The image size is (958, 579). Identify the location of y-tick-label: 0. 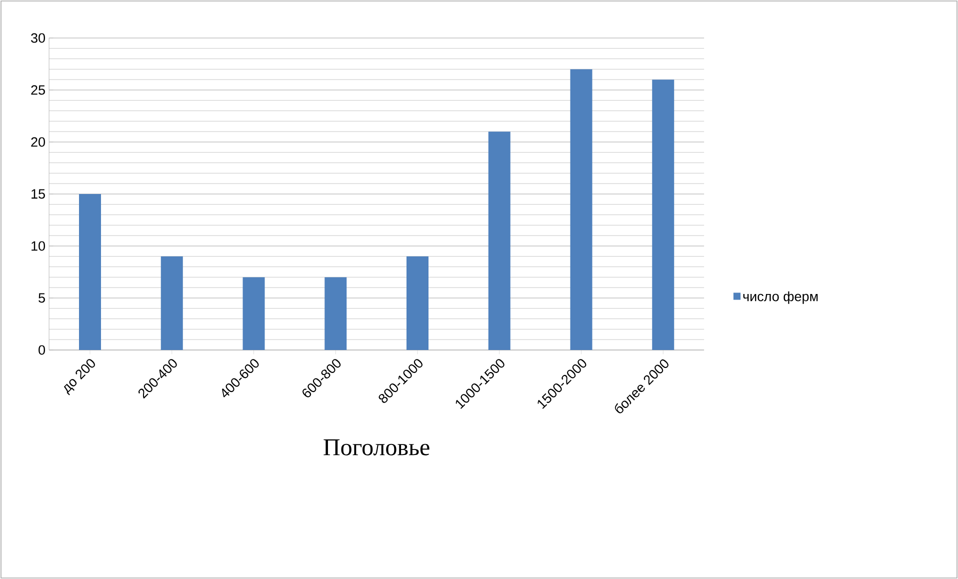
(42, 350).